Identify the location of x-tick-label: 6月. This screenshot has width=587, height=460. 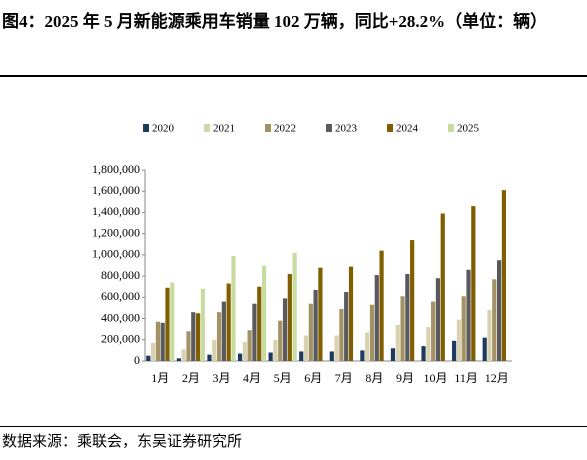
(313, 378).